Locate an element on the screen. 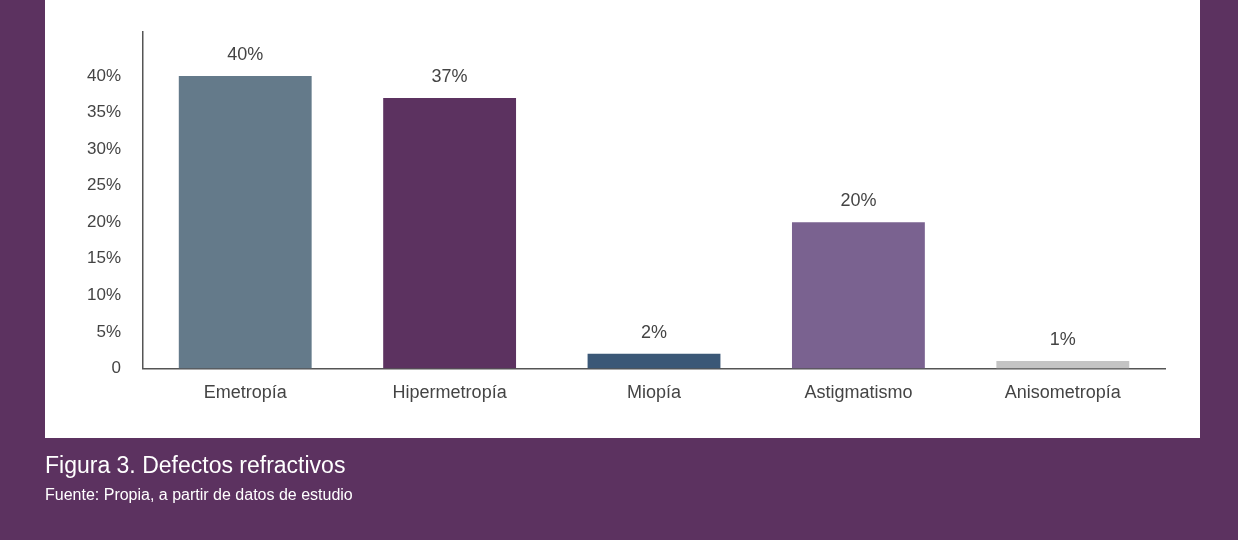  x-tick-label: Miopía is located at coordinates (655, 392).